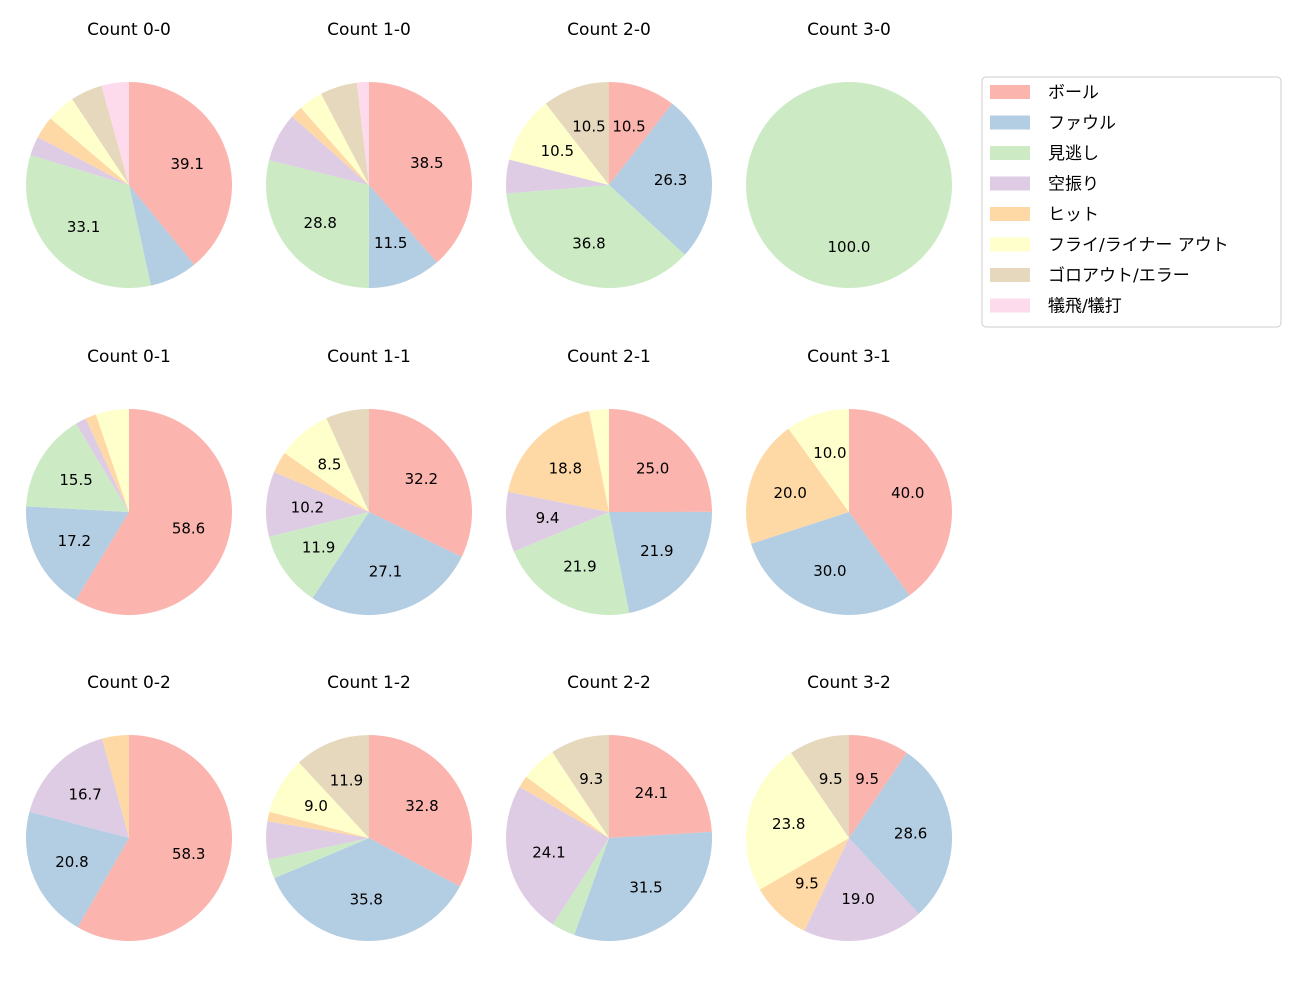 The image size is (1300, 1000). Describe the element at coordinates (645, 887) in the screenshot. I see `pie-slice-label: 31.5` at that location.